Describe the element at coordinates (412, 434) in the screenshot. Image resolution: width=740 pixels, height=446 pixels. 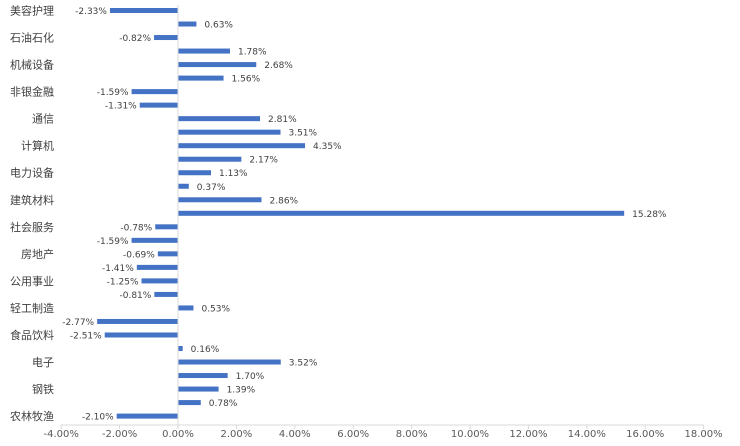
I see `x-tick-label: 8.00%` at that location.